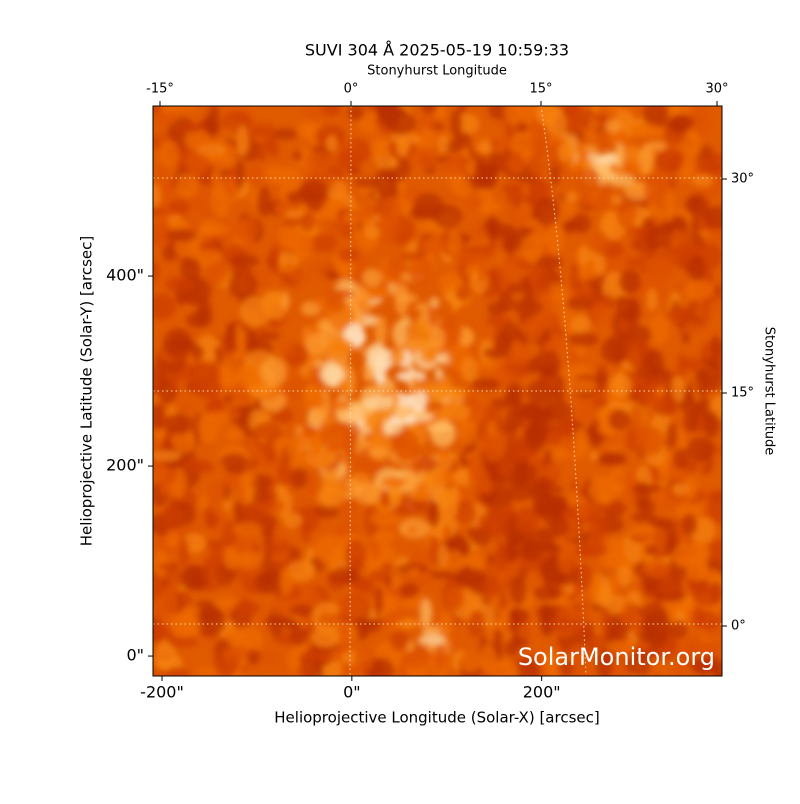  What do you see at coordinates (742, 393) in the screenshot?
I see `right-tick-label: 15°` at bounding box center [742, 393].